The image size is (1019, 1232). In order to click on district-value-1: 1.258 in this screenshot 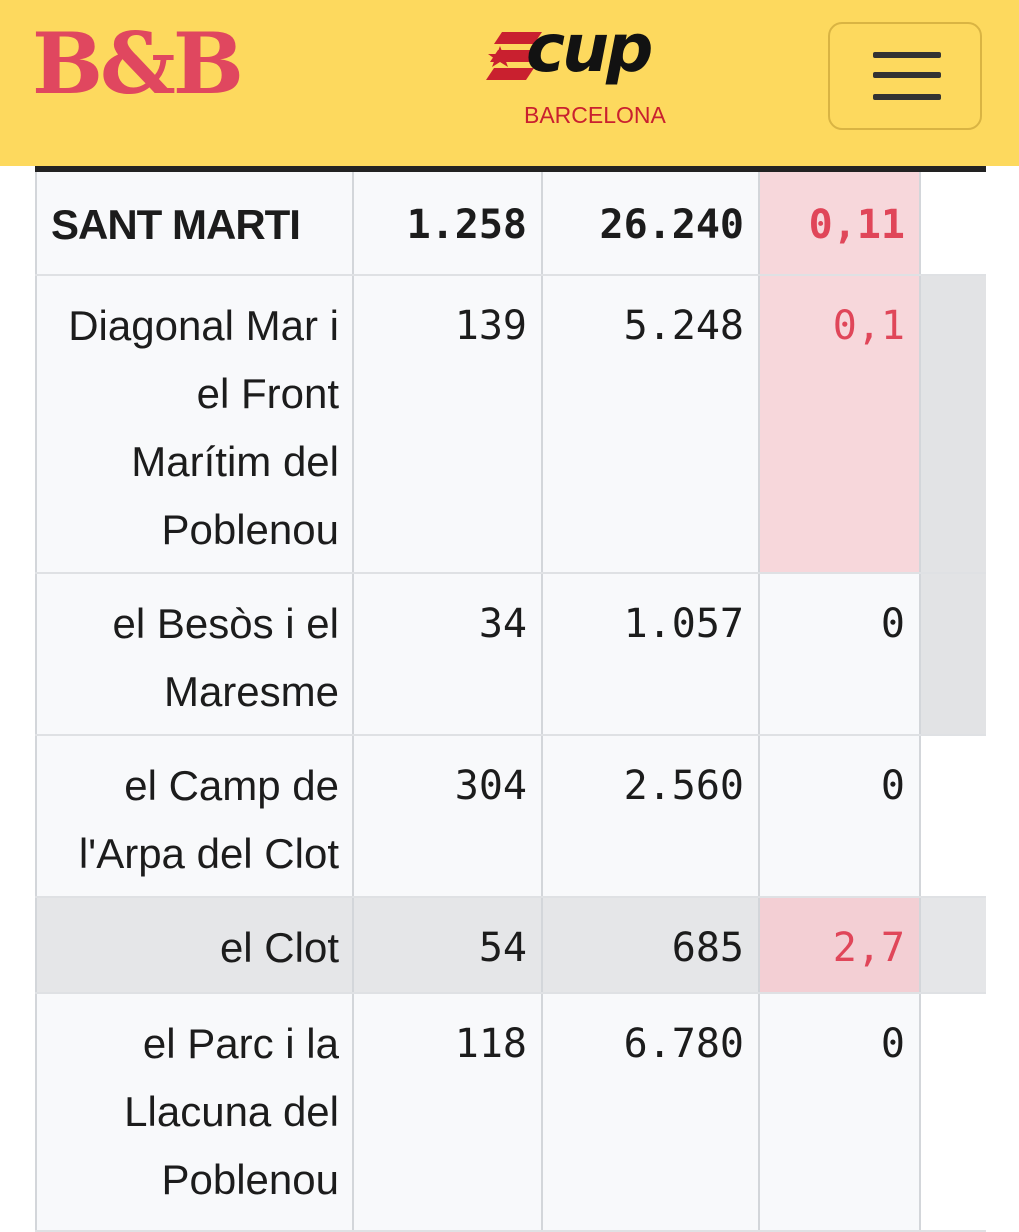, I will do `click(447, 221)`.